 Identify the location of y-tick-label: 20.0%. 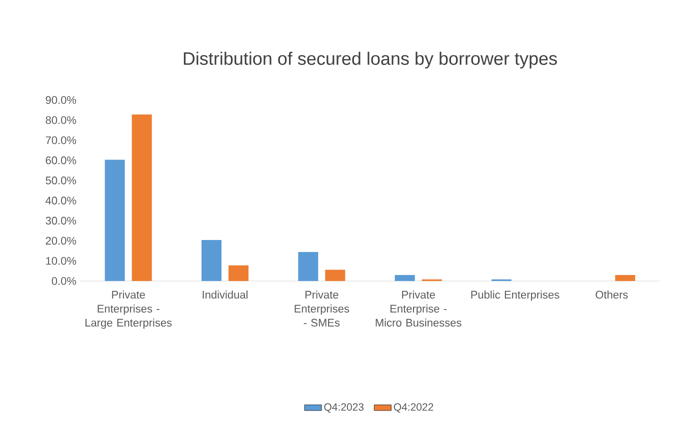
(61, 240).